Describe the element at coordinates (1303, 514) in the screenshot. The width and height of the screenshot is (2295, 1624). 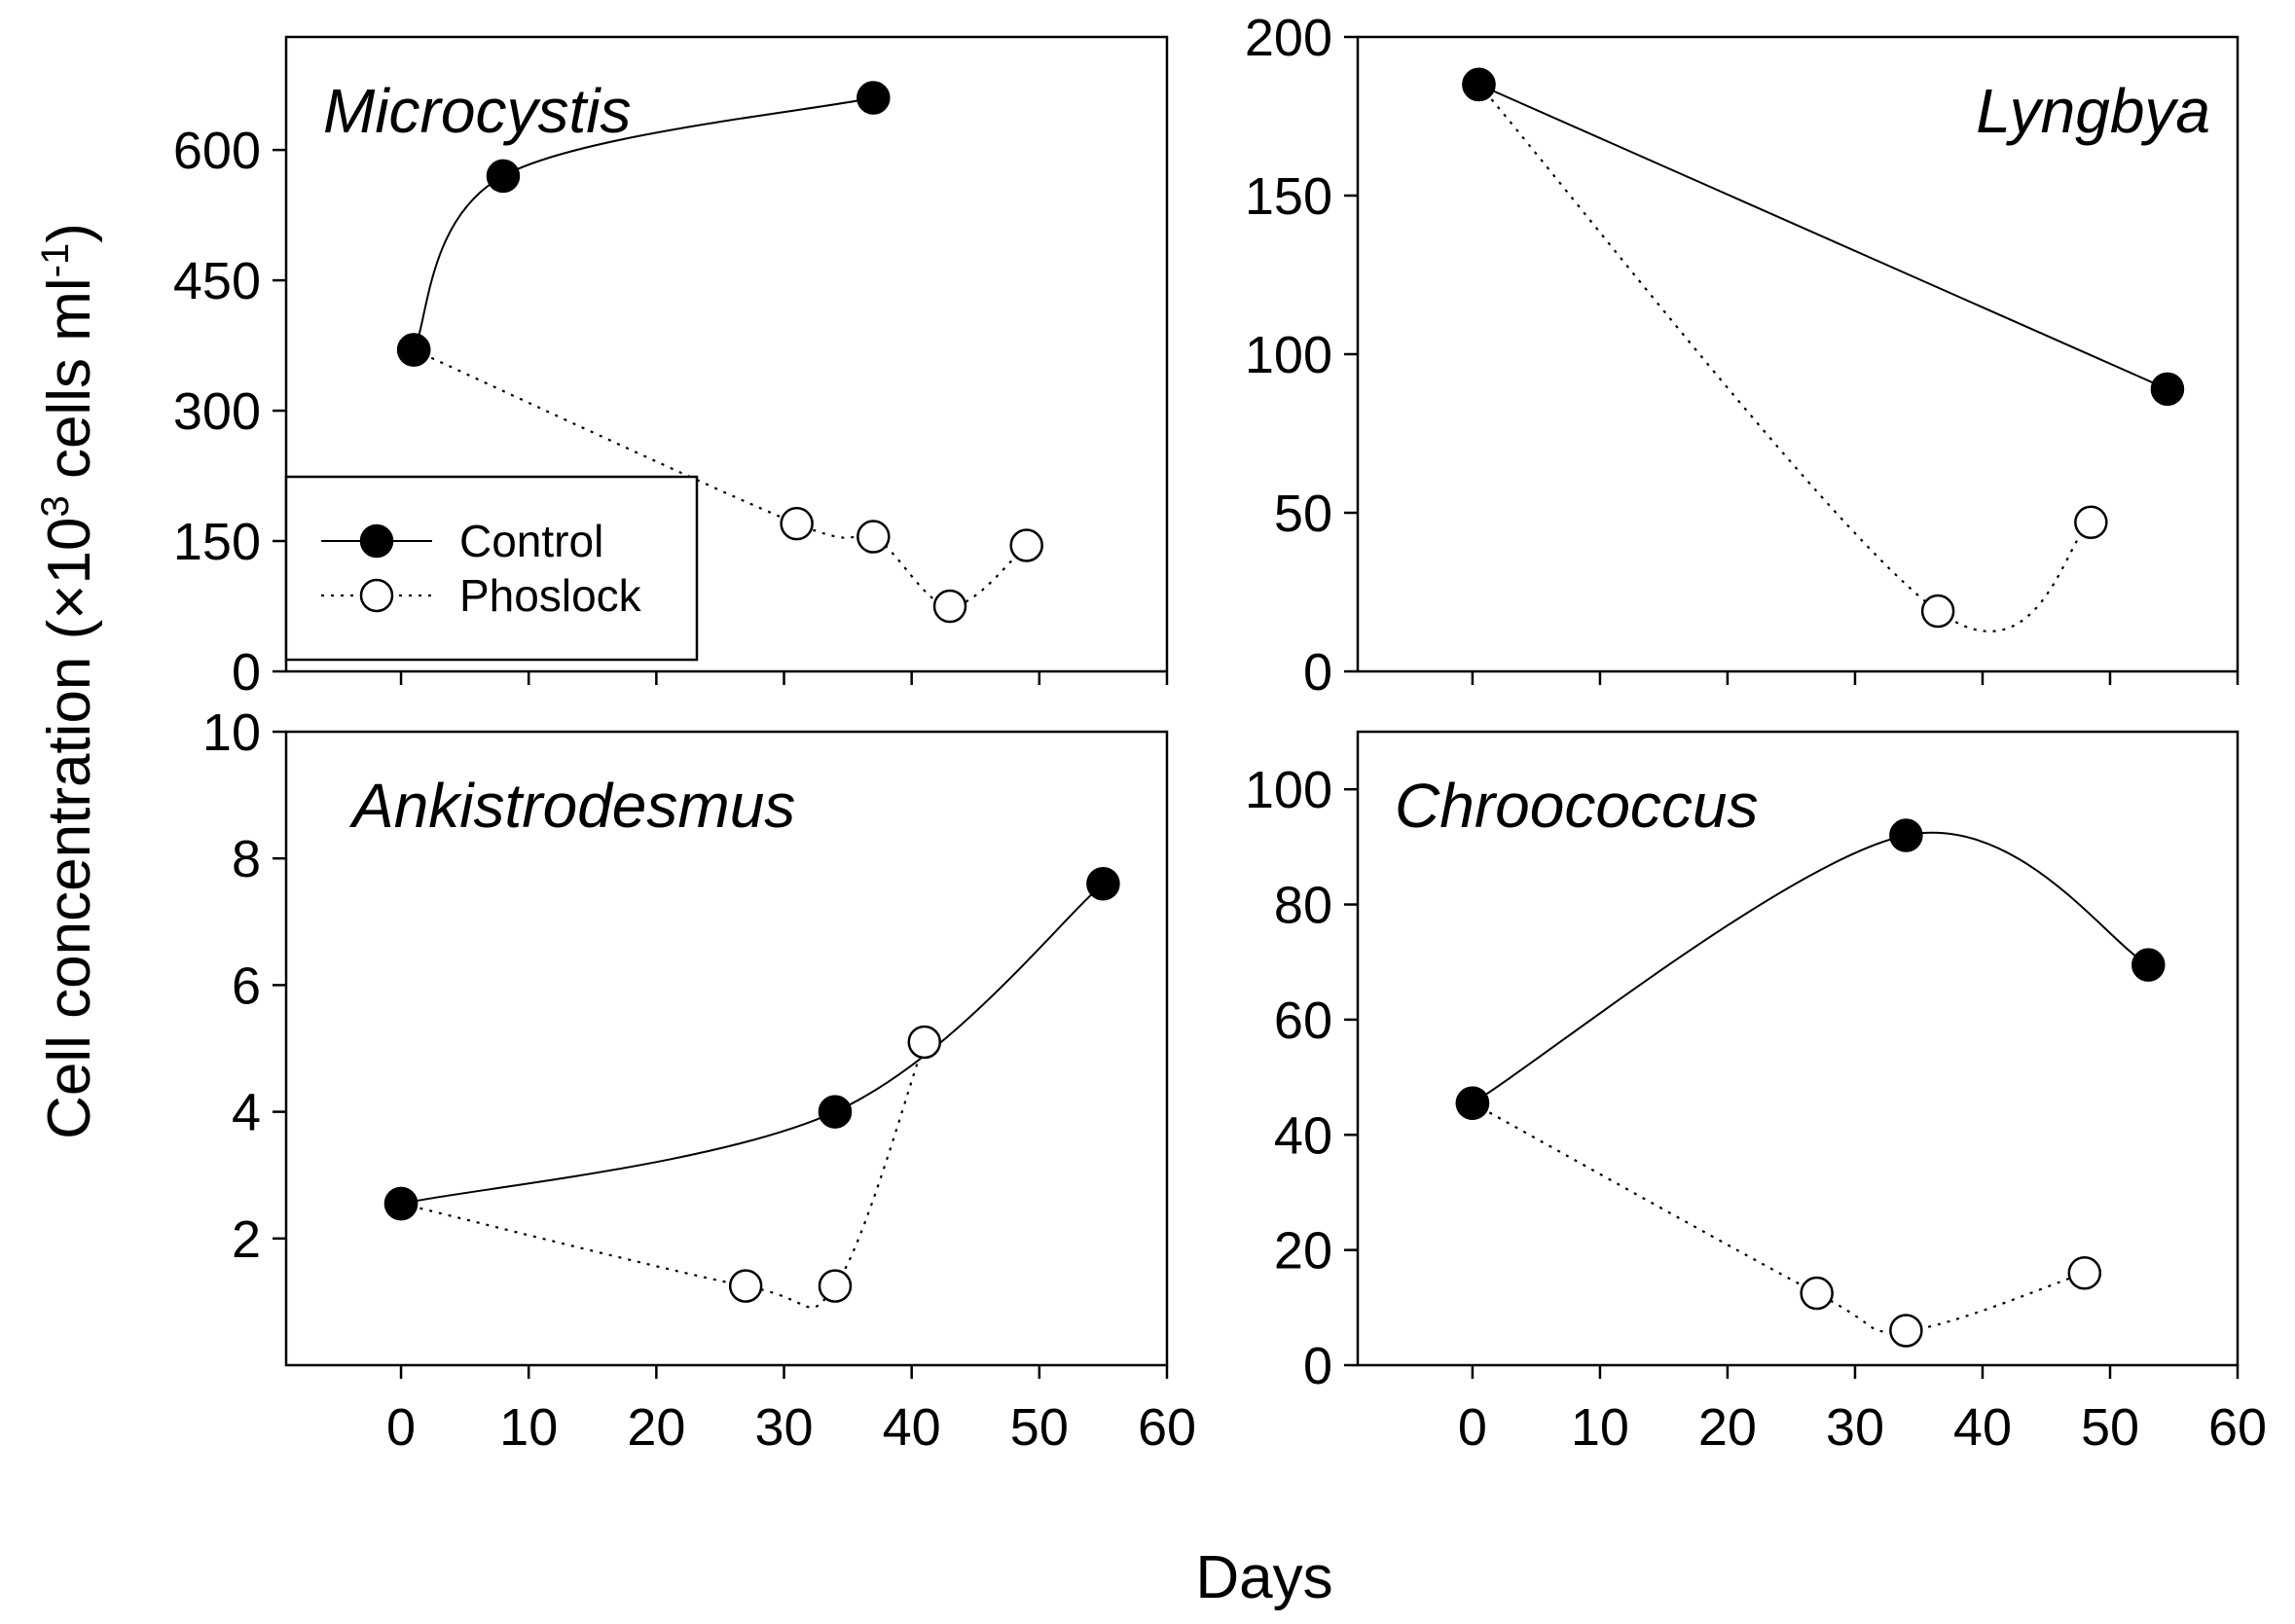
I see `y-tick-label: 50` at that location.